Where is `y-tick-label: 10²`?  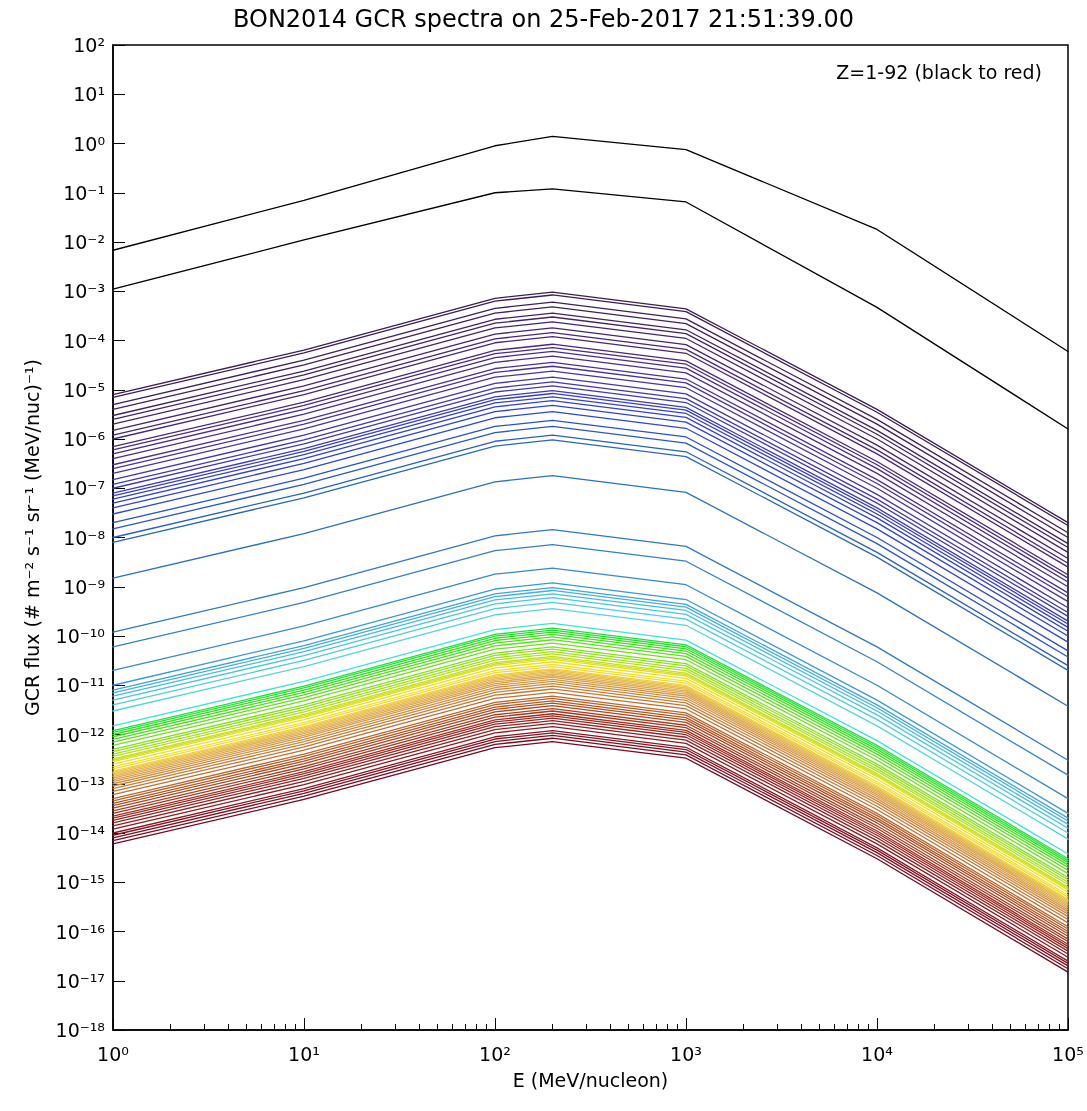
y-tick-label: 10² is located at coordinates (89, 45).